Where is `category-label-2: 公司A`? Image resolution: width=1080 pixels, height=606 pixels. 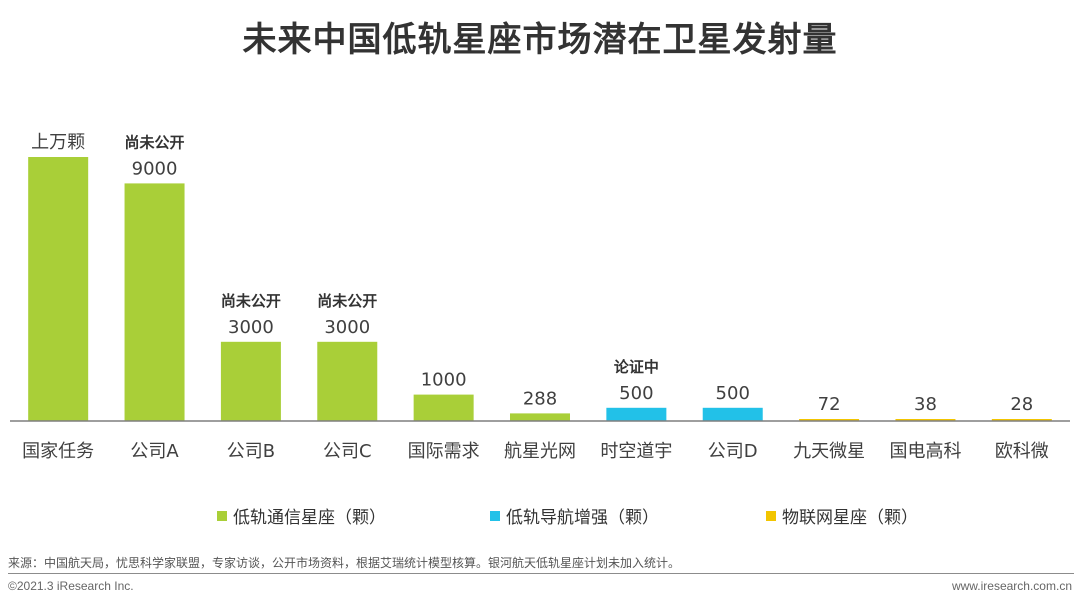 category-label-2: 公司A is located at coordinates (154, 451).